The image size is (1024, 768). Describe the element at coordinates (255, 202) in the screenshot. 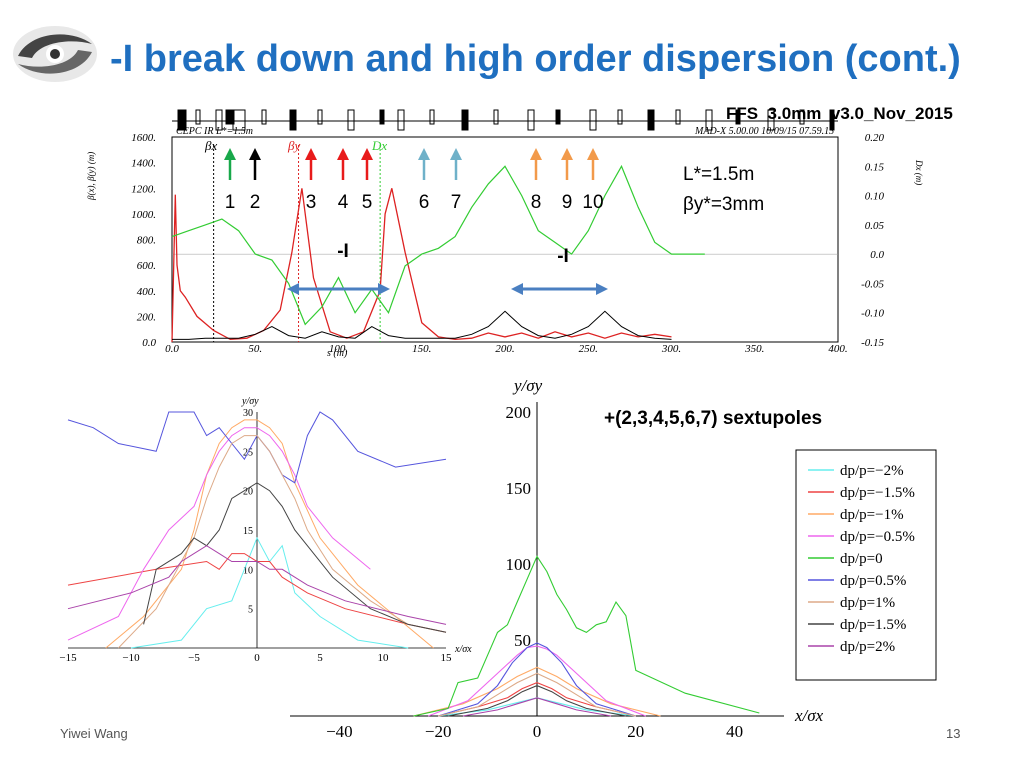

I see `sextupole-number: 2` at that location.